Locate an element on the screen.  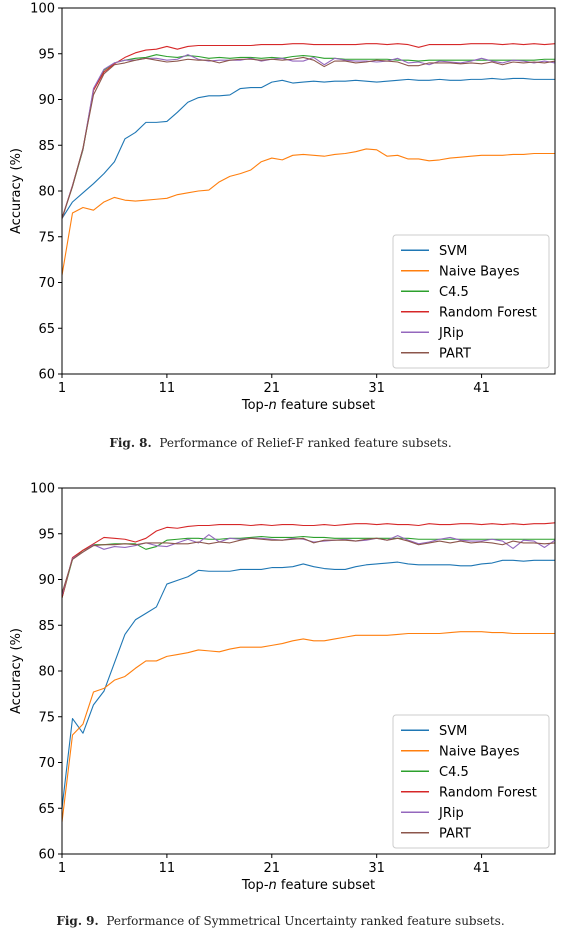
figure-9-caption-number: Fig. 9. is located at coordinates (77, 921).